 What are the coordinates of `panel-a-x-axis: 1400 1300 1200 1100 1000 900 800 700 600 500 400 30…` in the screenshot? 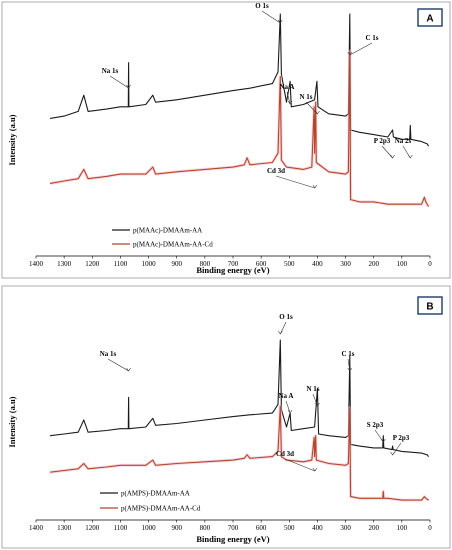 It's located at (230, 261).